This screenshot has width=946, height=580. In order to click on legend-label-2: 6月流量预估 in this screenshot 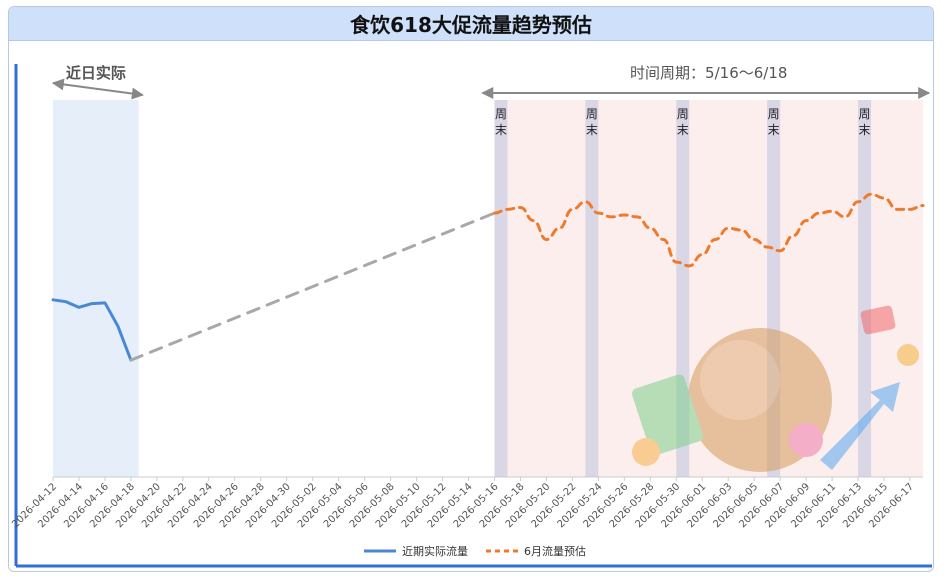, I will do `click(555, 551)`.